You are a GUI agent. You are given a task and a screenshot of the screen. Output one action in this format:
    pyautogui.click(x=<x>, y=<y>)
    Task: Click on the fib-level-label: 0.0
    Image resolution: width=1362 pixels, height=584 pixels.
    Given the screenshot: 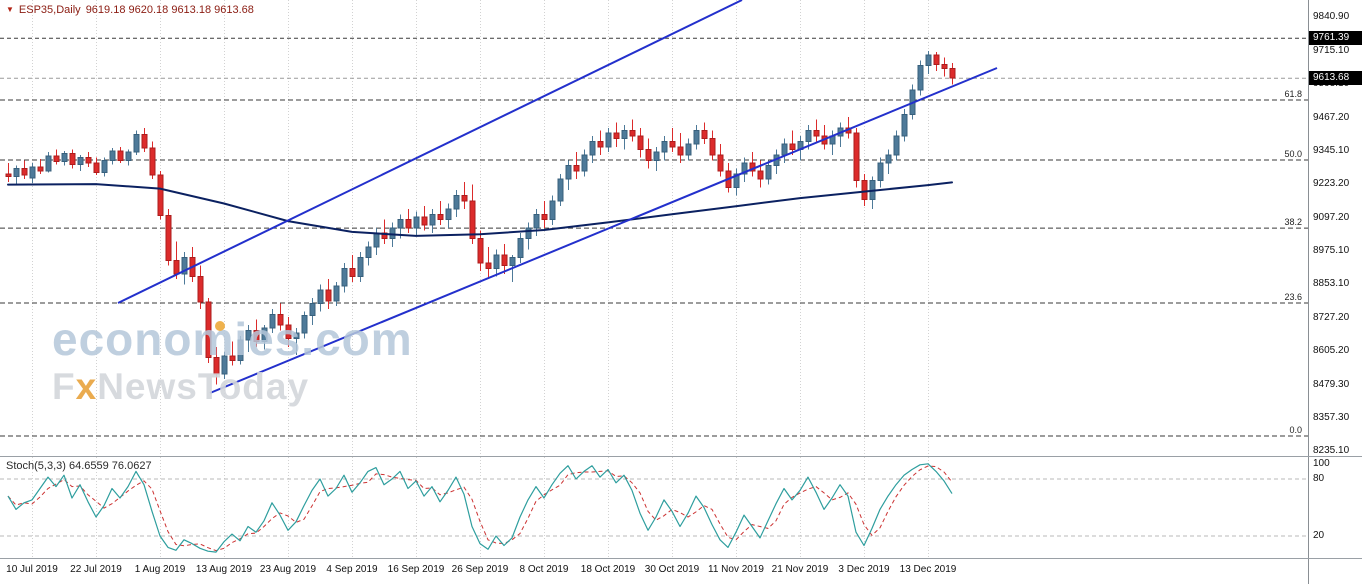 What is the action you would take?
    pyautogui.click(x=1295, y=430)
    